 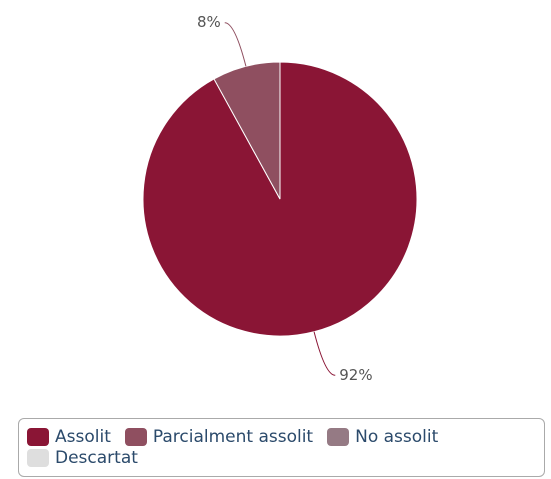 I want to click on data-label: 92%, so click(x=355, y=375).